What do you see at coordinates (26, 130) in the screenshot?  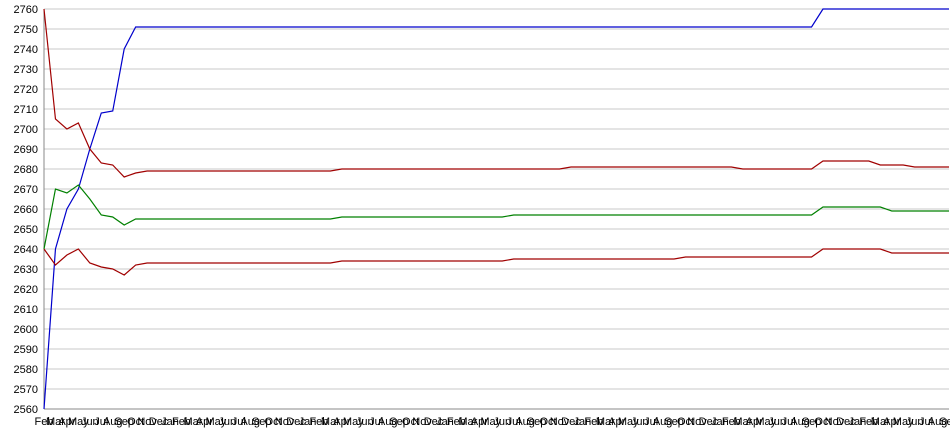 I see `y-tick-label: 2700` at bounding box center [26, 130].